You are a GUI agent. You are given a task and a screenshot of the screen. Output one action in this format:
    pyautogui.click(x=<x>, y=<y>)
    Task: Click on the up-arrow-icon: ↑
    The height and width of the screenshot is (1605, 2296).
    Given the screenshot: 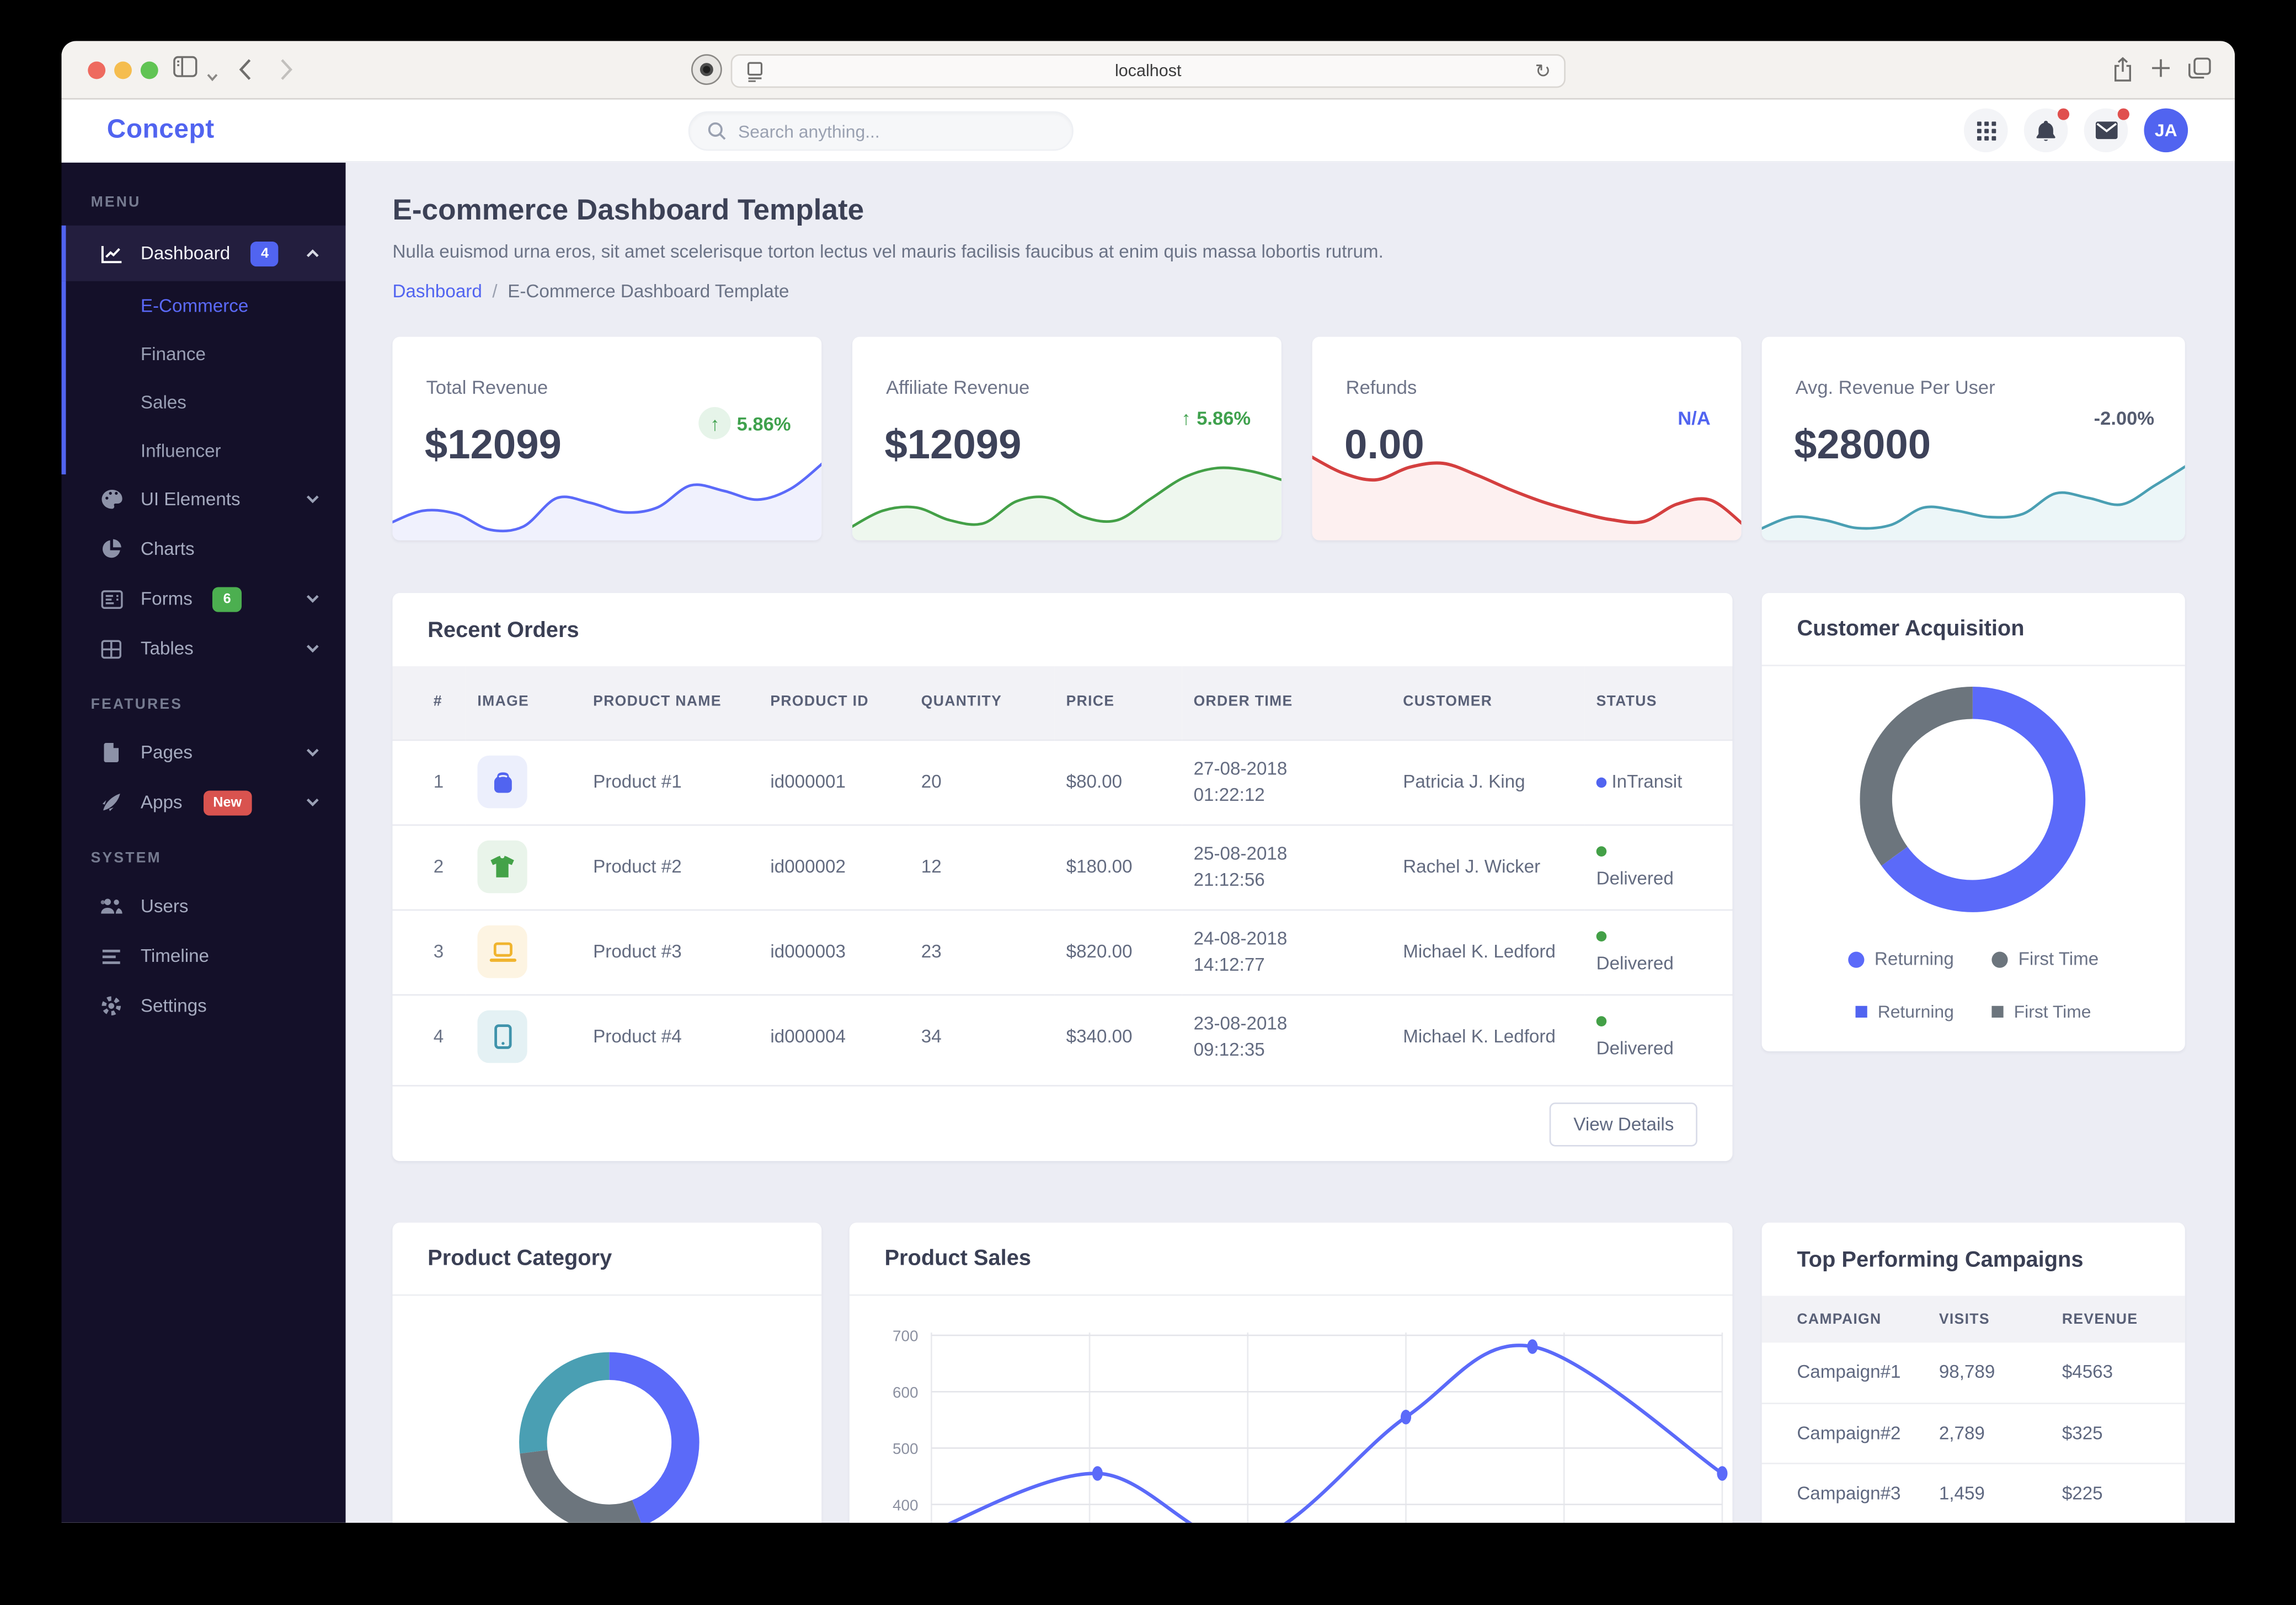 What is the action you would take?
    pyautogui.click(x=714, y=424)
    